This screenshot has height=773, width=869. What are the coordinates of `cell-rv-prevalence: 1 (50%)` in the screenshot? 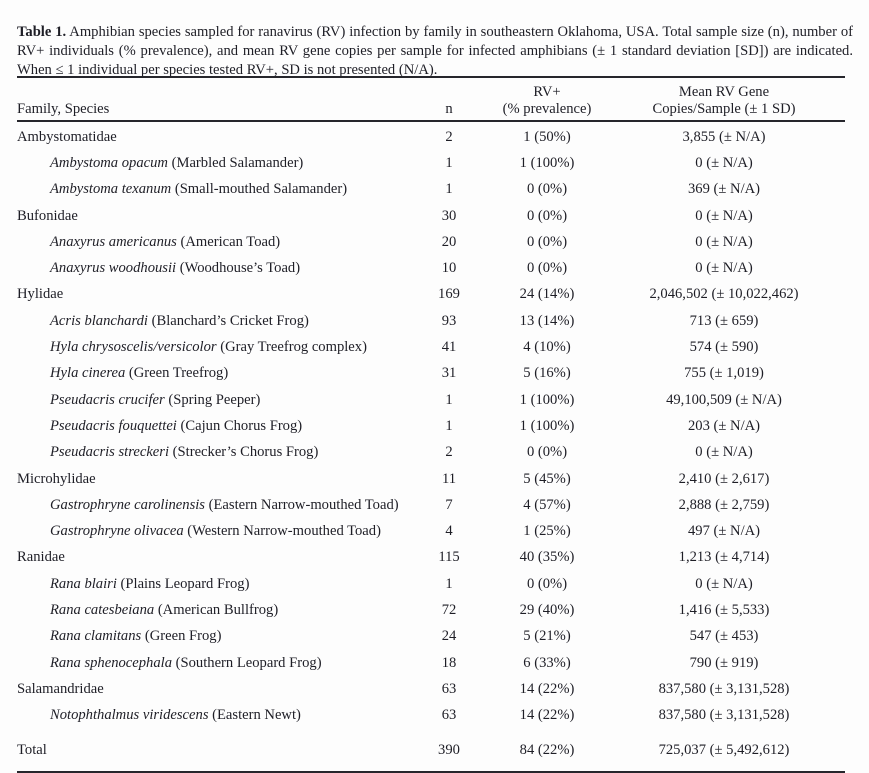 It's located at (547, 136).